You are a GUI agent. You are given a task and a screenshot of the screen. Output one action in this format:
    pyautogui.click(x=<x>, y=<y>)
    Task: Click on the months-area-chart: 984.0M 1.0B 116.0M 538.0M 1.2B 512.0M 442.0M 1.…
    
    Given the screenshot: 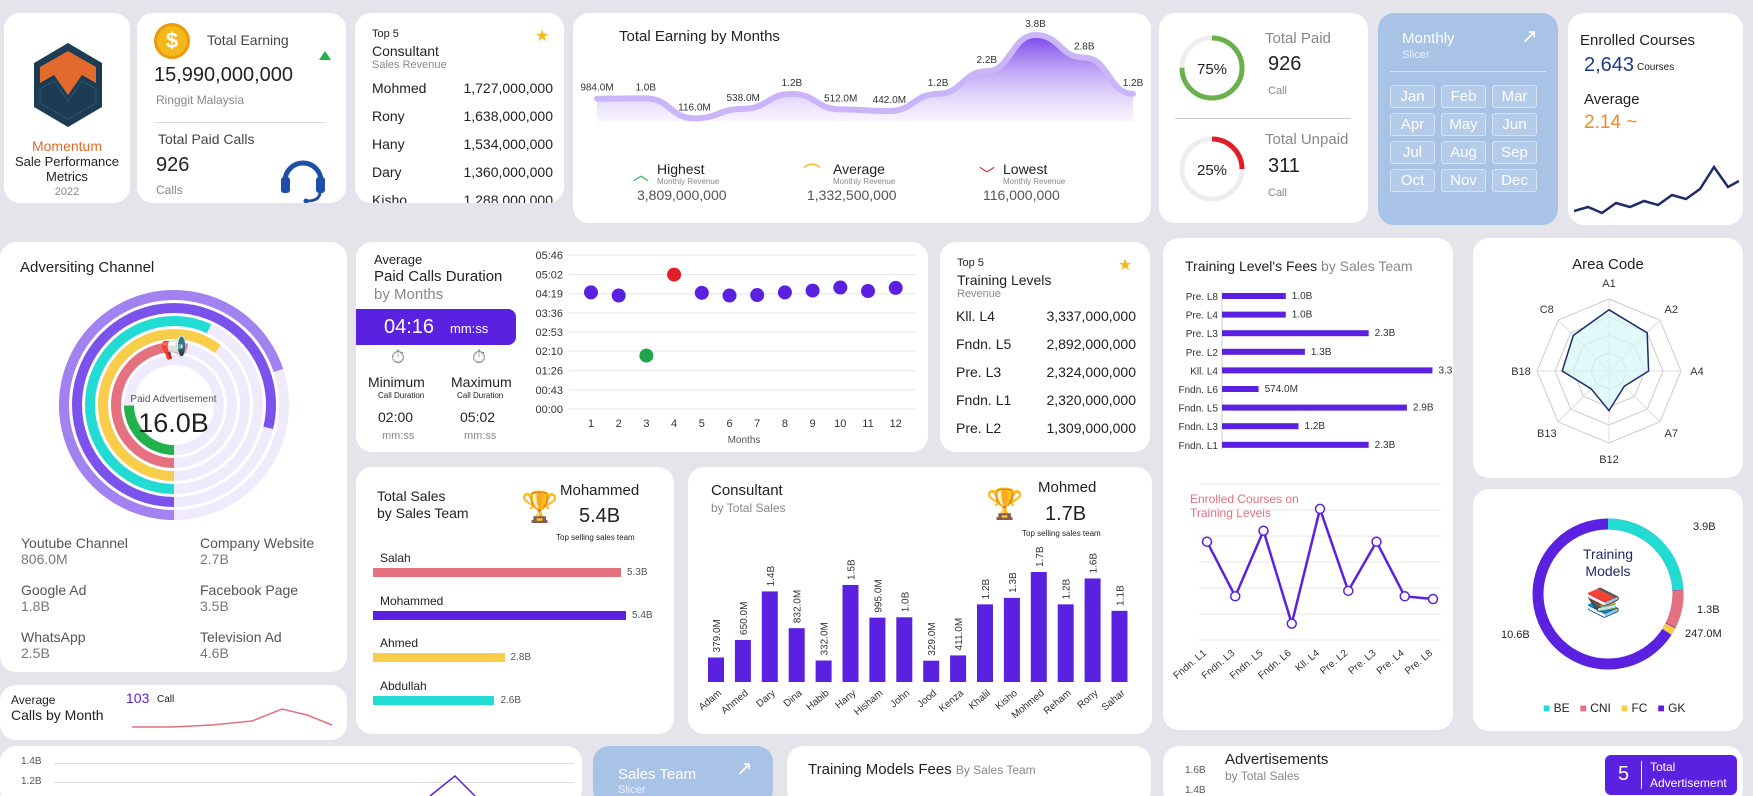 What is the action you would take?
    pyautogui.click(x=862, y=70)
    